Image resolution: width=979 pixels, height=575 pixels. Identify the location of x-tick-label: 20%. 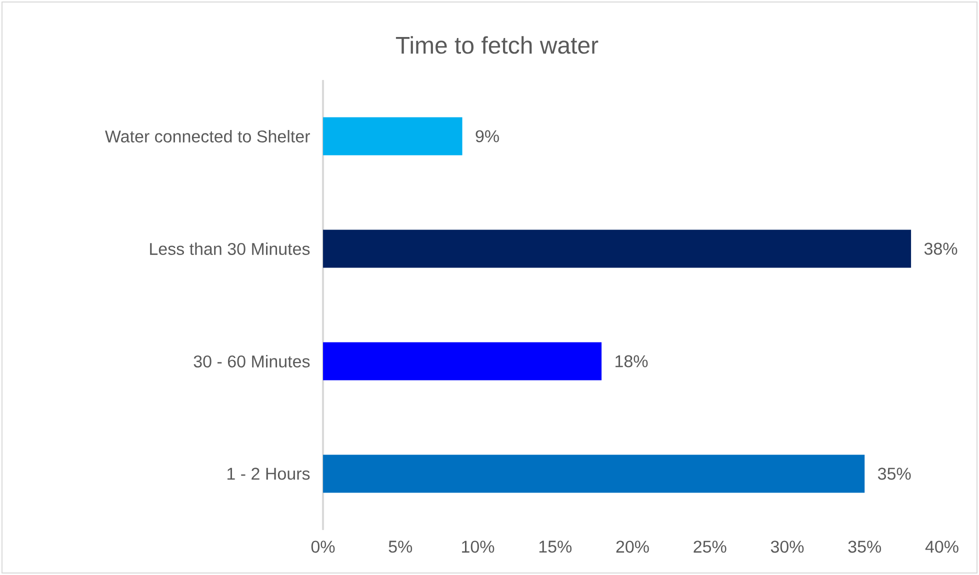
(632, 546).